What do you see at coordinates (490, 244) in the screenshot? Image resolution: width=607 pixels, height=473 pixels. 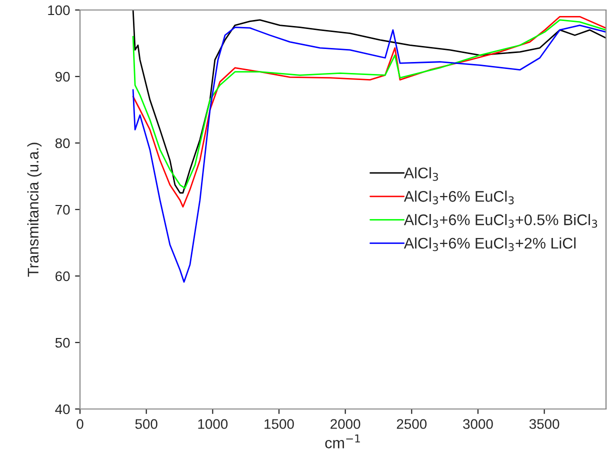 I see `legend-label: AlCl$_{3}$+6% EuCl$_{3}$+2% LiCl` at bounding box center [490, 244].